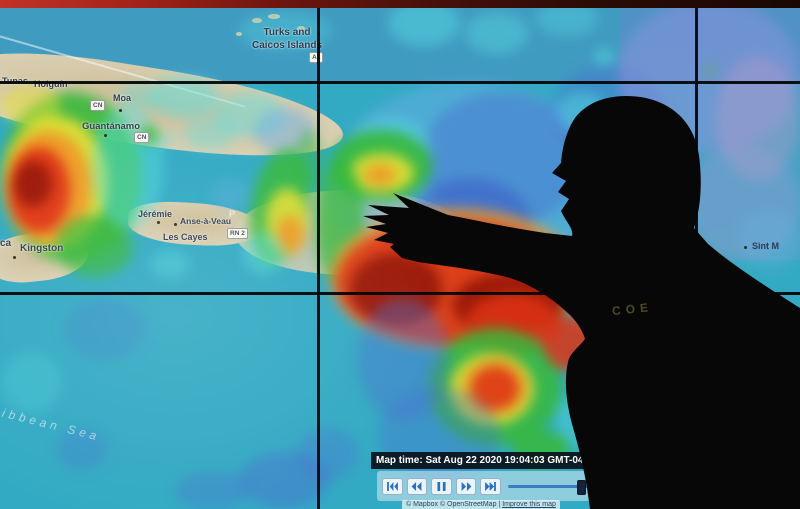  Describe the element at coordinates (51, 84) in the screenshot. I see `map-label-holguin: Holguín` at that location.